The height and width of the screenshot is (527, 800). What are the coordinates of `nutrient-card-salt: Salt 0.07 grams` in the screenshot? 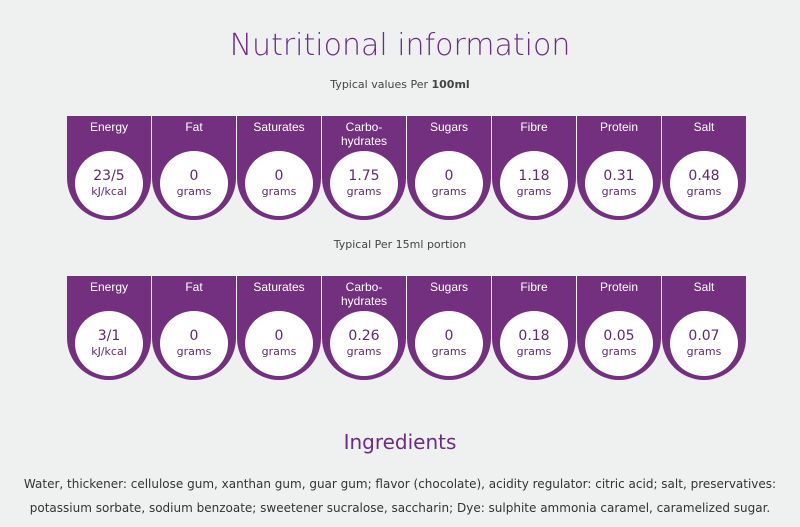 It's located at (704, 328).